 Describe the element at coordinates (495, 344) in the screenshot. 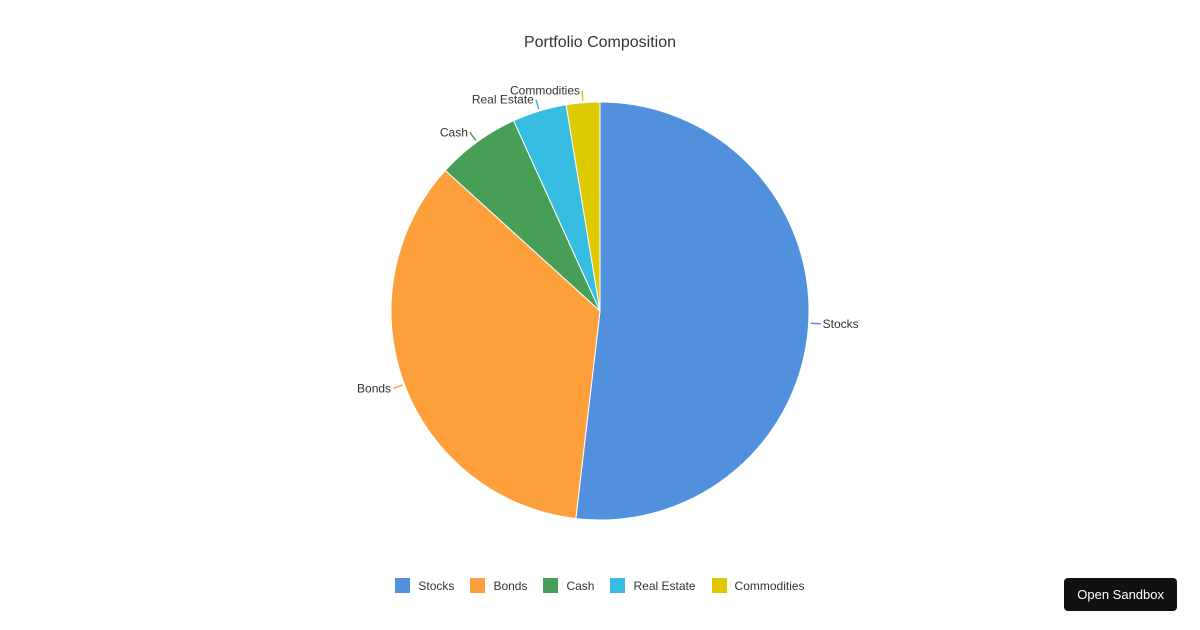

I see `pie-slice-bonds` at that location.